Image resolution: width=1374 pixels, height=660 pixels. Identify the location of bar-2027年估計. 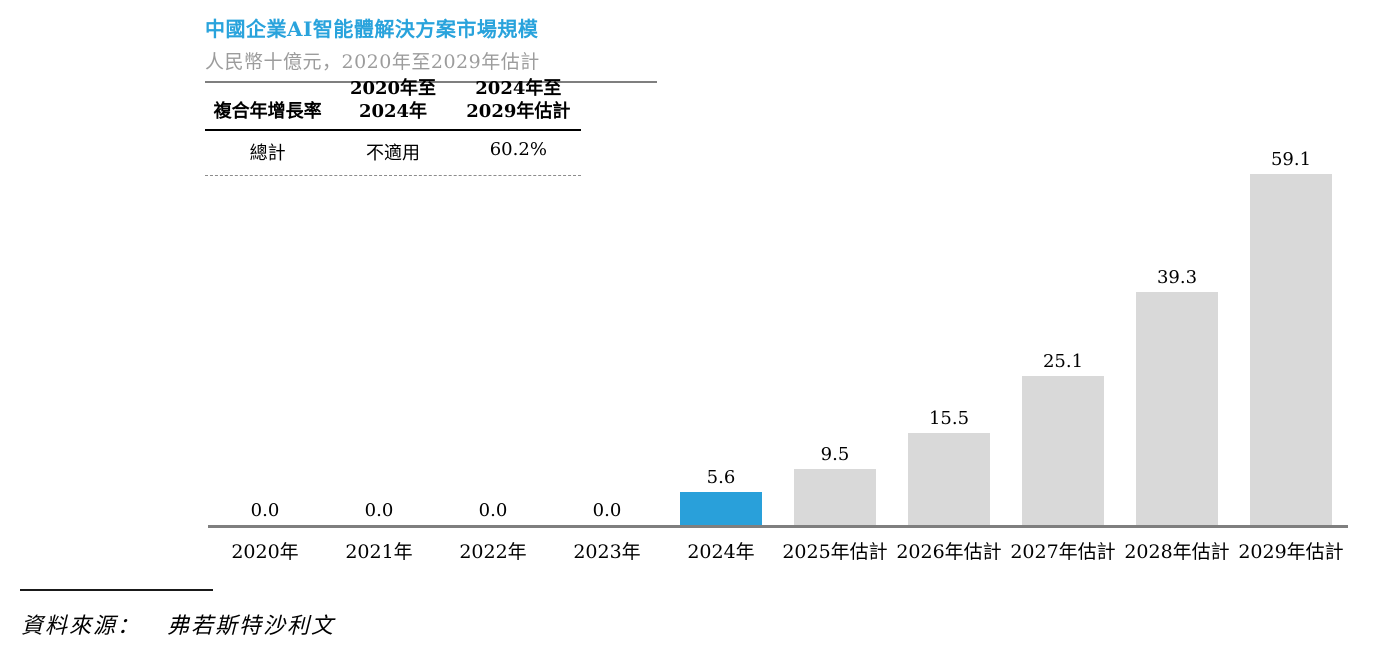
(1063, 450).